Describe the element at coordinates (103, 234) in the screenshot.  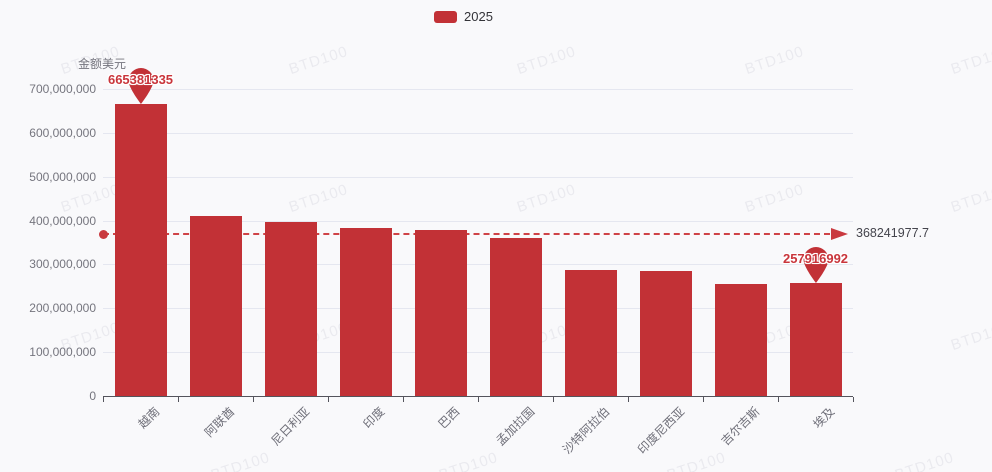
I see `average-line-start-dot` at that location.